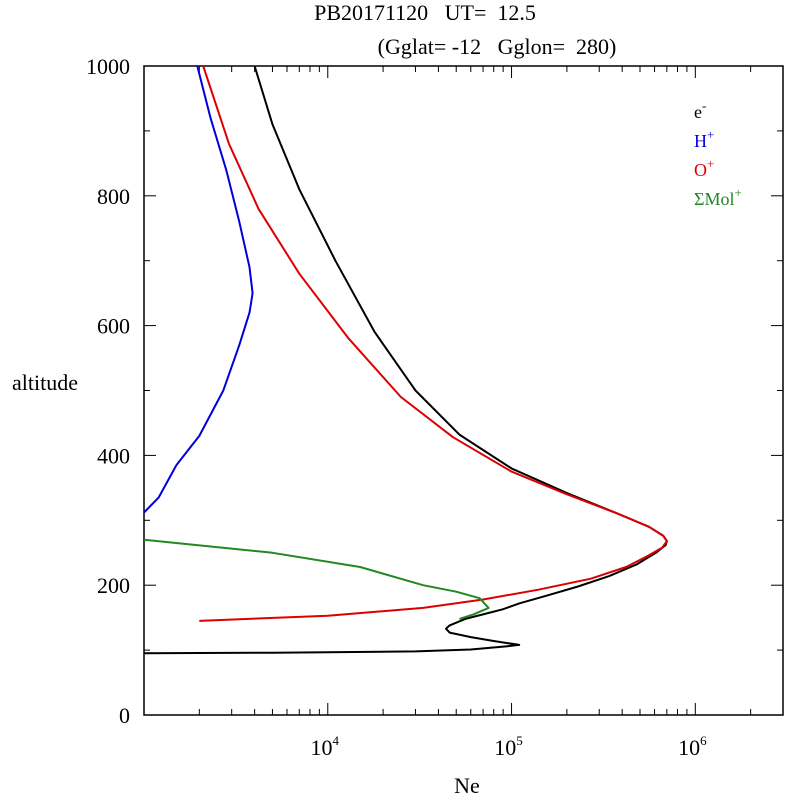 The width and height of the screenshot is (792, 795). What do you see at coordinates (508, 746) in the screenshot?
I see `x-tick-label: 10⁵` at bounding box center [508, 746].